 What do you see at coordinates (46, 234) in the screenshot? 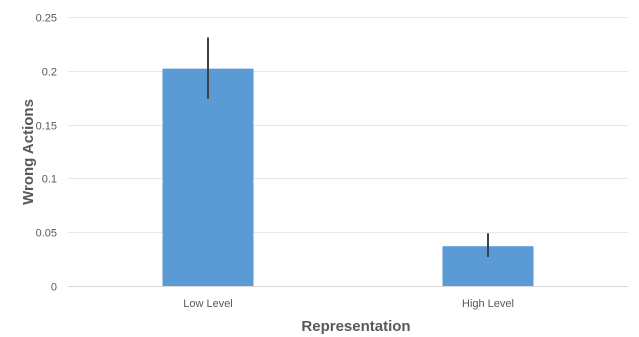
I see `y-tick-label: 0.05` at bounding box center [46, 234].